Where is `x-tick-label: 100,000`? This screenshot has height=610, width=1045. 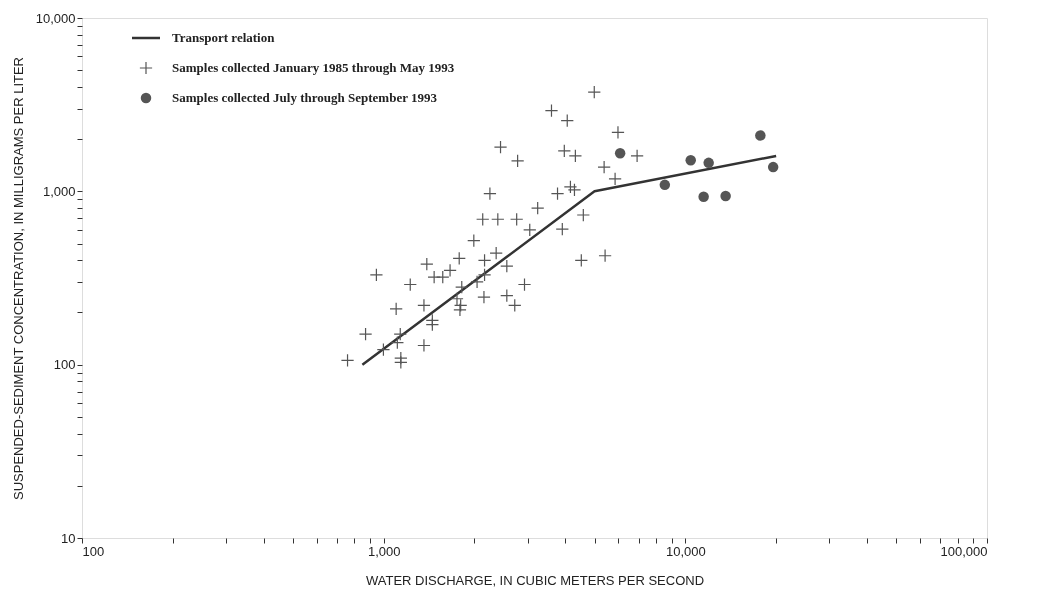 x-tick-label: 100,000 is located at coordinates (964, 551).